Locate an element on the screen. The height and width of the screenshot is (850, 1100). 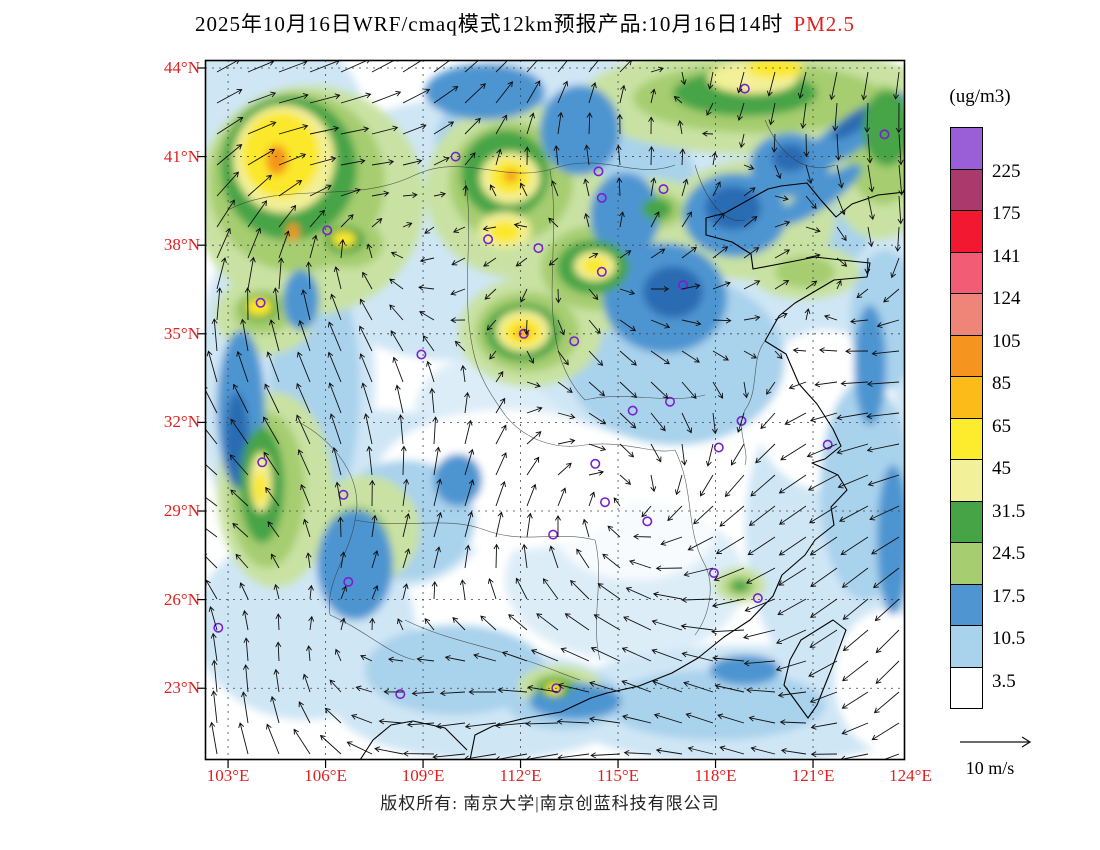
chart-title-text: 2025年10月16日WRF/cmaq模式12km预报产品:10月16日14时 is located at coordinates (489, 24).